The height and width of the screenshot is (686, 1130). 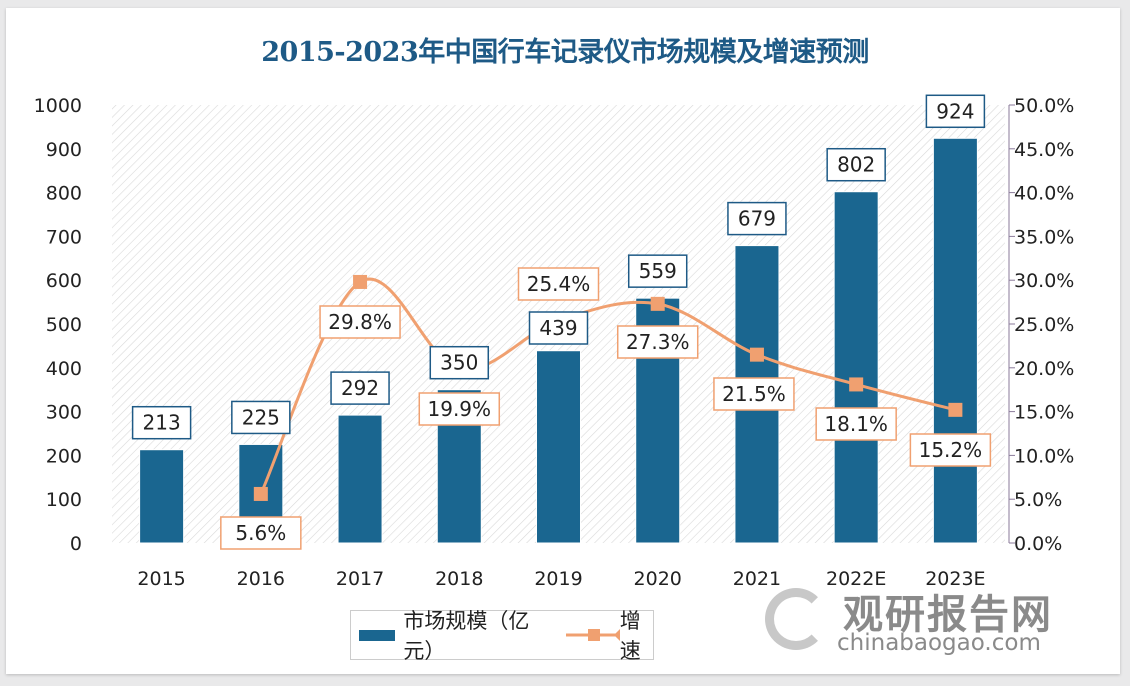 I want to click on legend-line-swatch, so click(x=593, y=635).